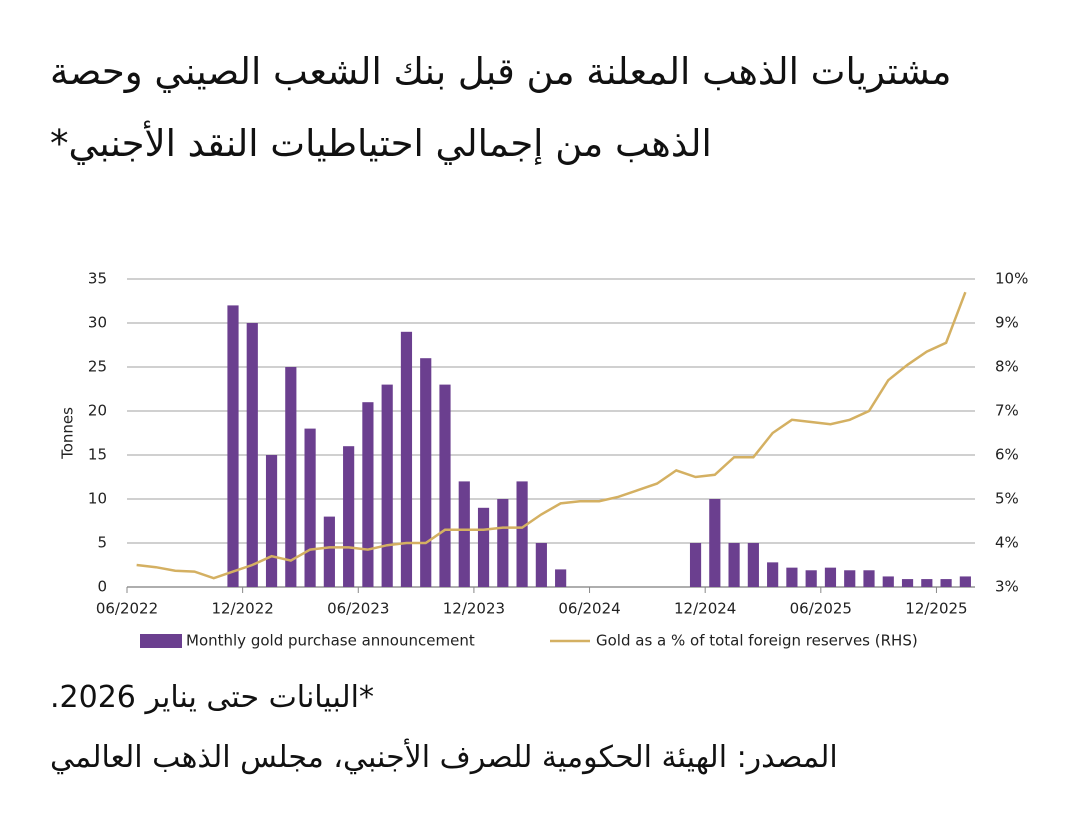 This screenshot has width=1080, height=837. Describe the element at coordinates (242, 609) in the screenshot. I see `x-tick-label: 12/2022` at that location.